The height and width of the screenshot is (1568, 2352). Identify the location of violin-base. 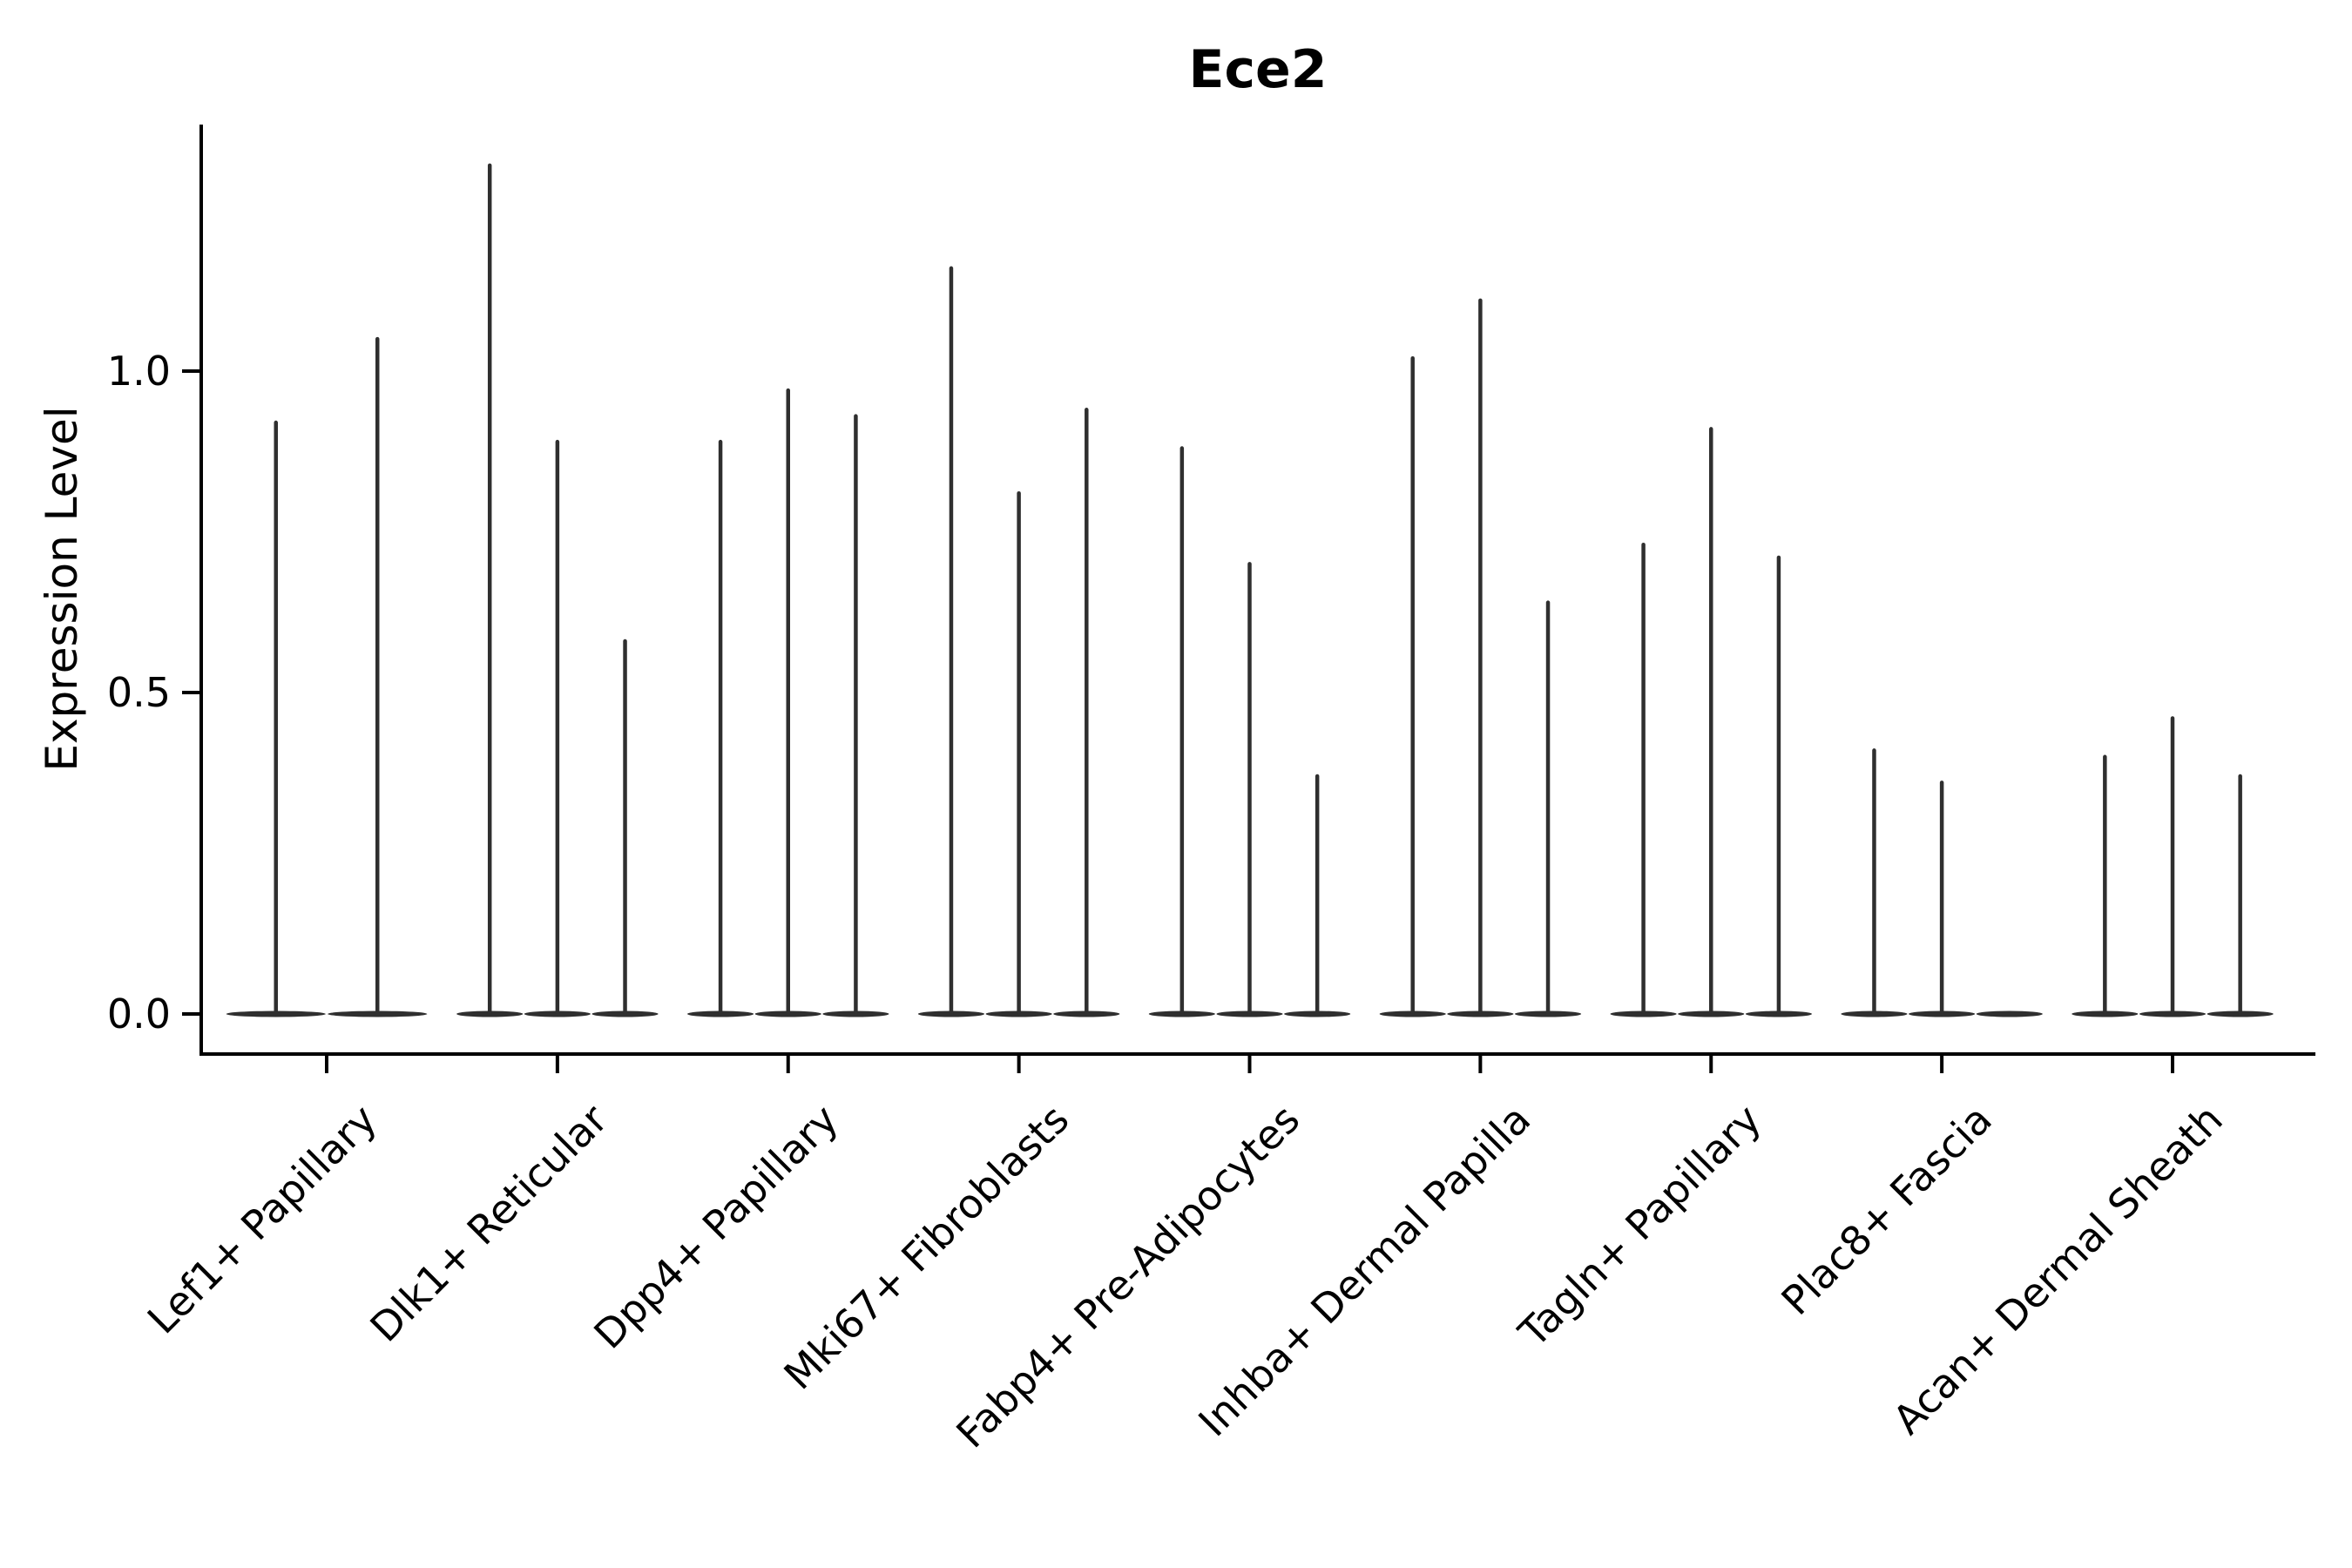
(2010, 1014).